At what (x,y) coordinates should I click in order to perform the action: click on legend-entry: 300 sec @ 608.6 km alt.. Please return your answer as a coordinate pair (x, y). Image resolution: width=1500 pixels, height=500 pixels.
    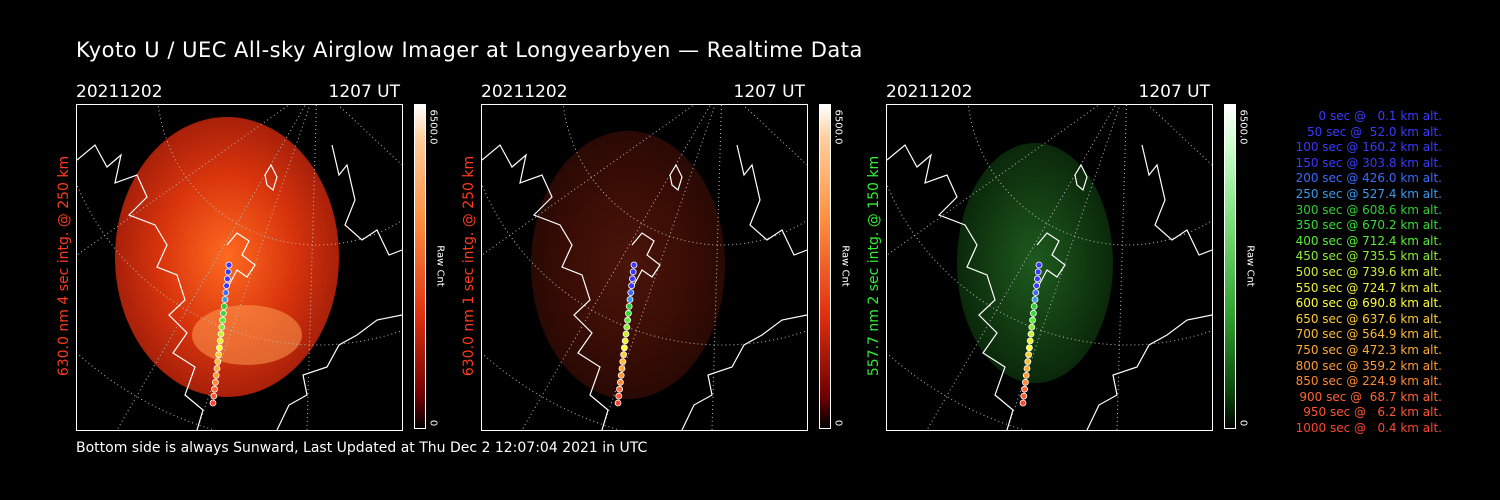
    Looking at the image, I should click on (1368, 209).